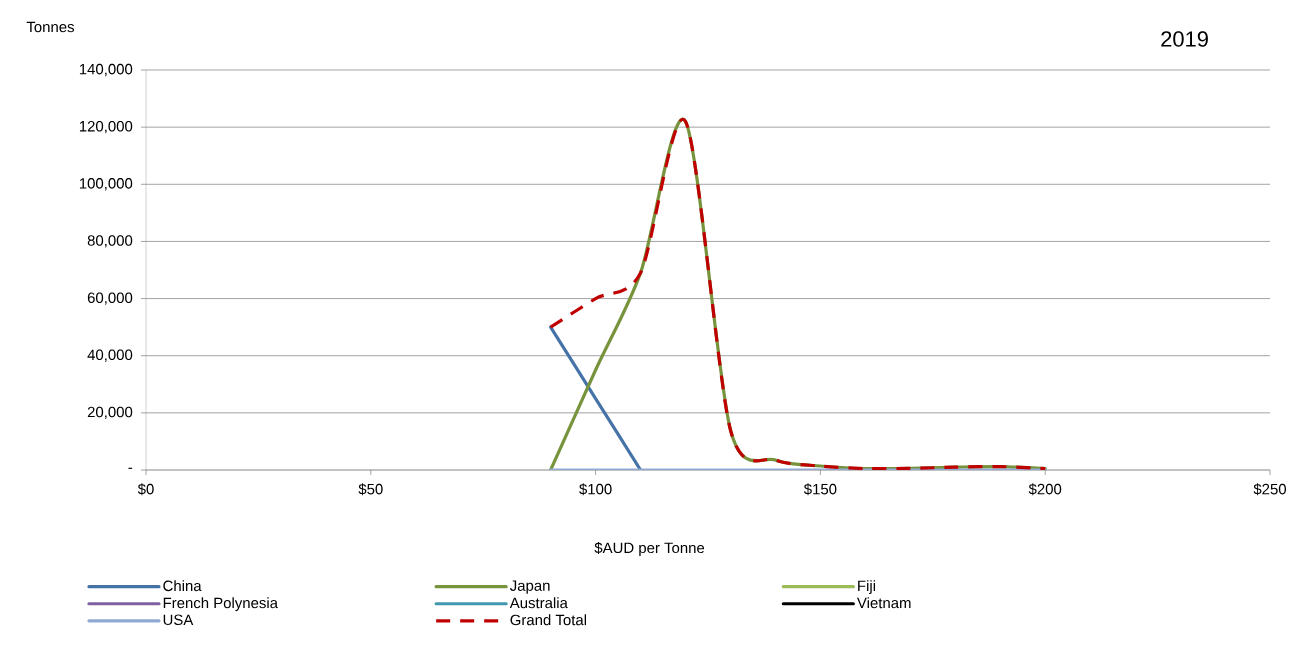 The image size is (1309, 666). What do you see at coordinates (538, 603) in the screenshot?
I see `legend-label: Australia` at bounding box center [538, 603].